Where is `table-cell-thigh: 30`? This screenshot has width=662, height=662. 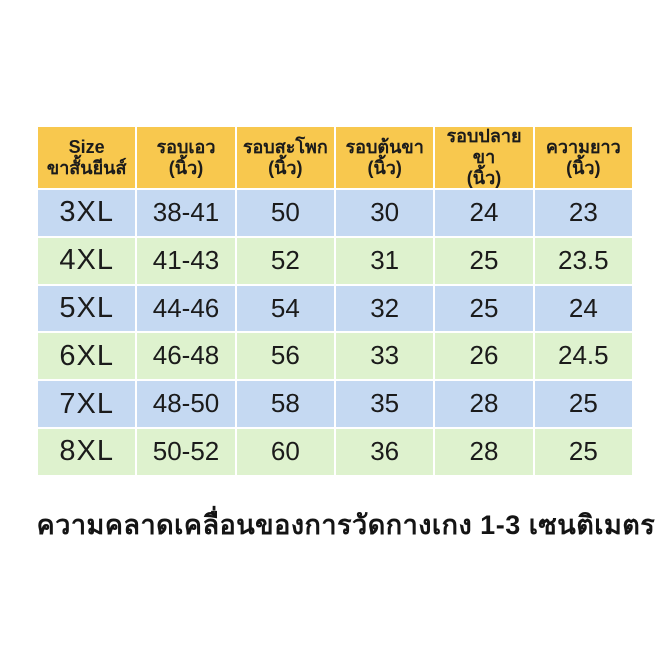
table-cell-thigh: 30 is located at coordinates (385, 213).